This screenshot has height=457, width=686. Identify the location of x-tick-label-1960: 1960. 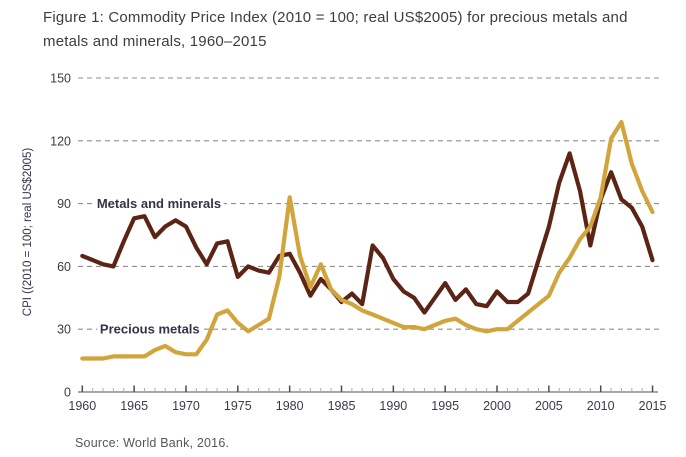
(82, 406).